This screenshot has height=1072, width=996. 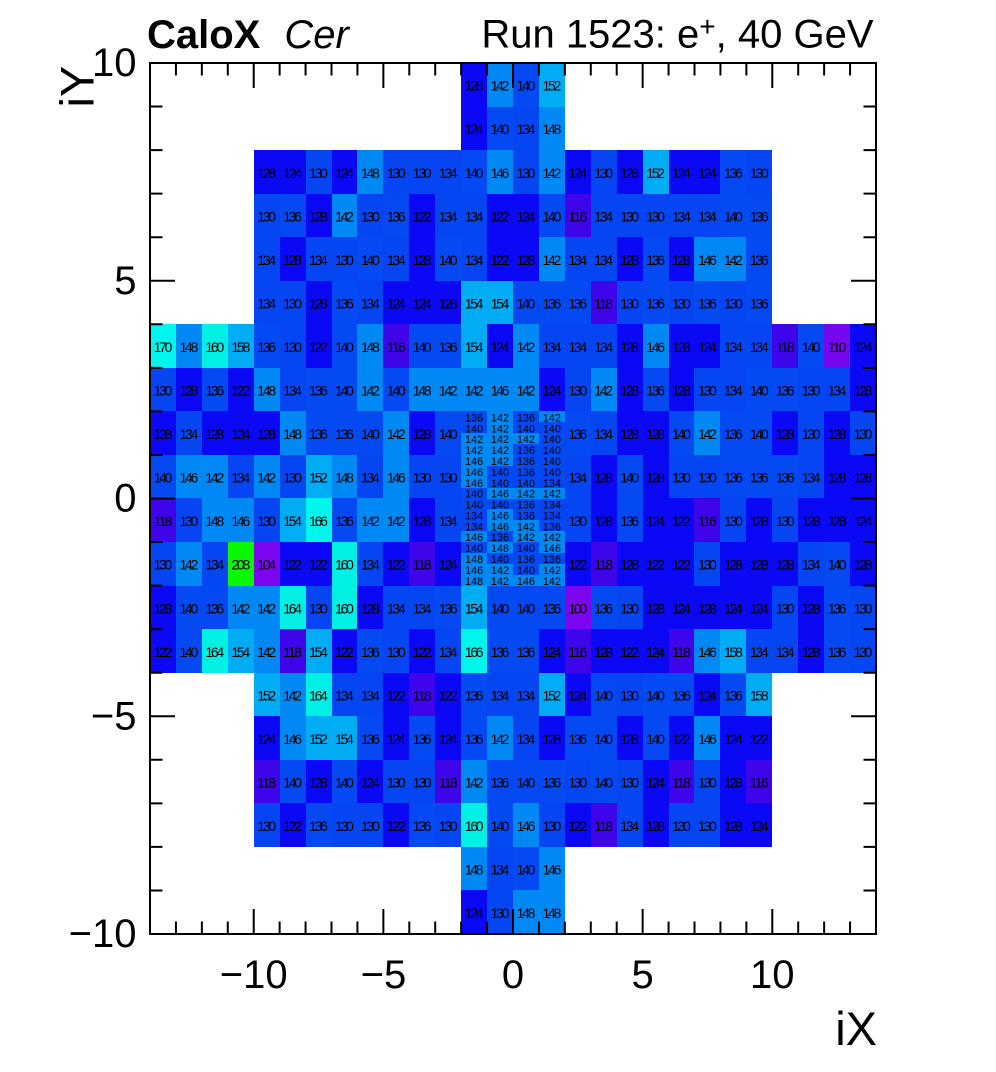 What do you see at coordinates (266, 565) in the screenshot?
I see `svg-text: 104` at bounding box center [266, 565].